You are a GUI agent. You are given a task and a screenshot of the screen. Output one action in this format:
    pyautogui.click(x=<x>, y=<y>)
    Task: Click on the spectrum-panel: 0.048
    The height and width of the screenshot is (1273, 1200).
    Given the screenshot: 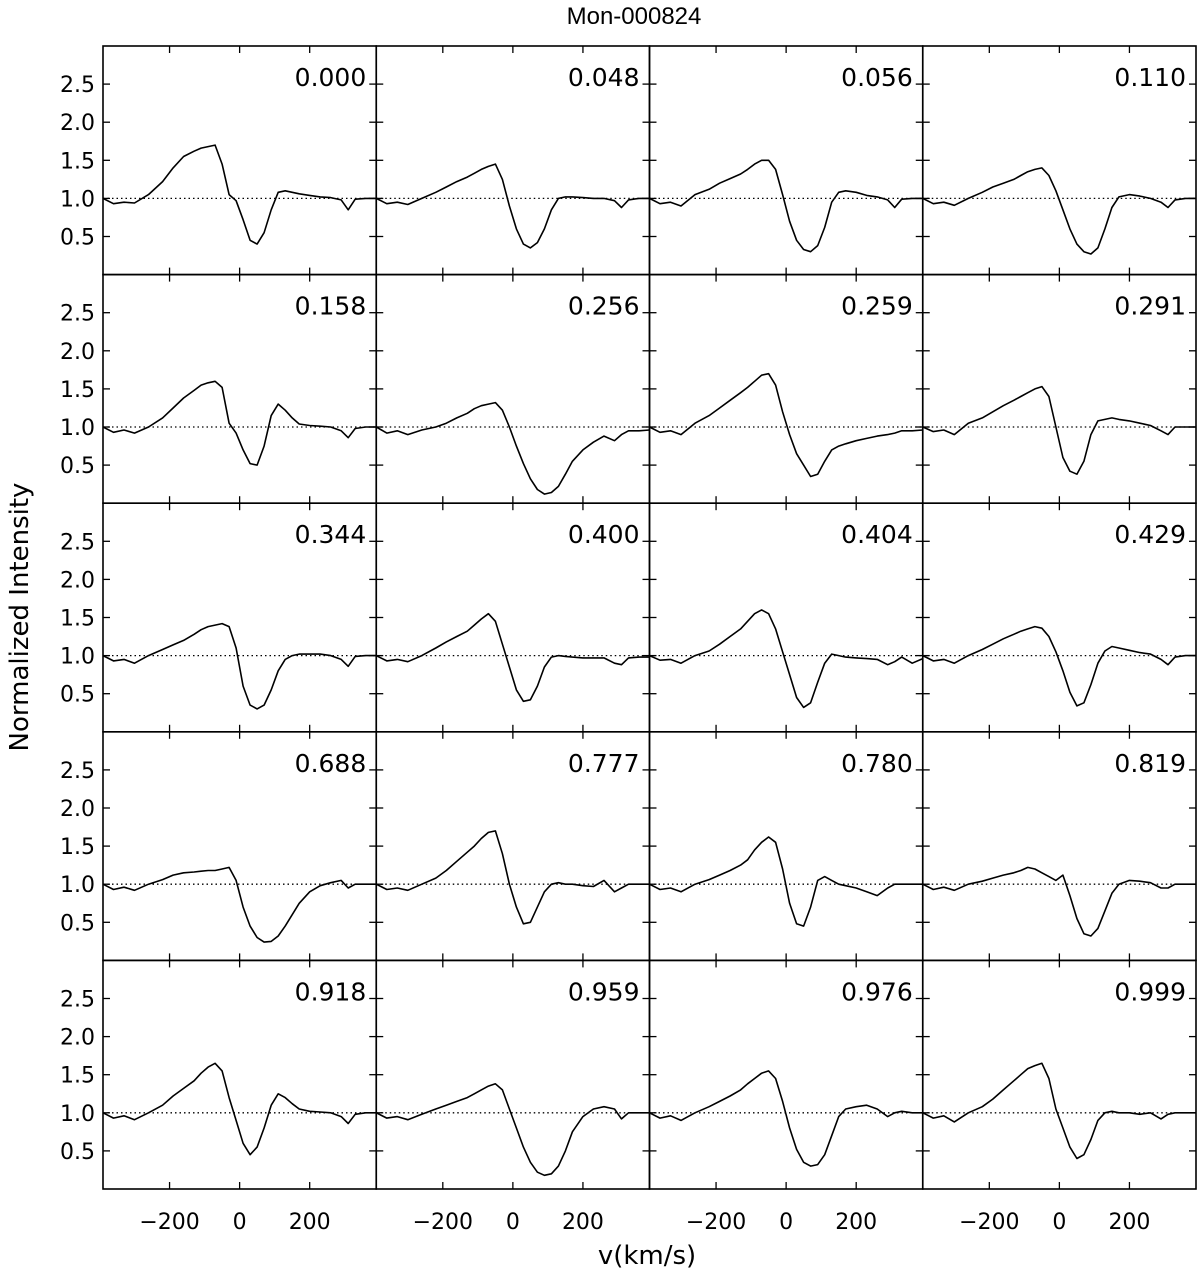 What is the action you would take?
    pyautogui.click(x=513, y=160)
    